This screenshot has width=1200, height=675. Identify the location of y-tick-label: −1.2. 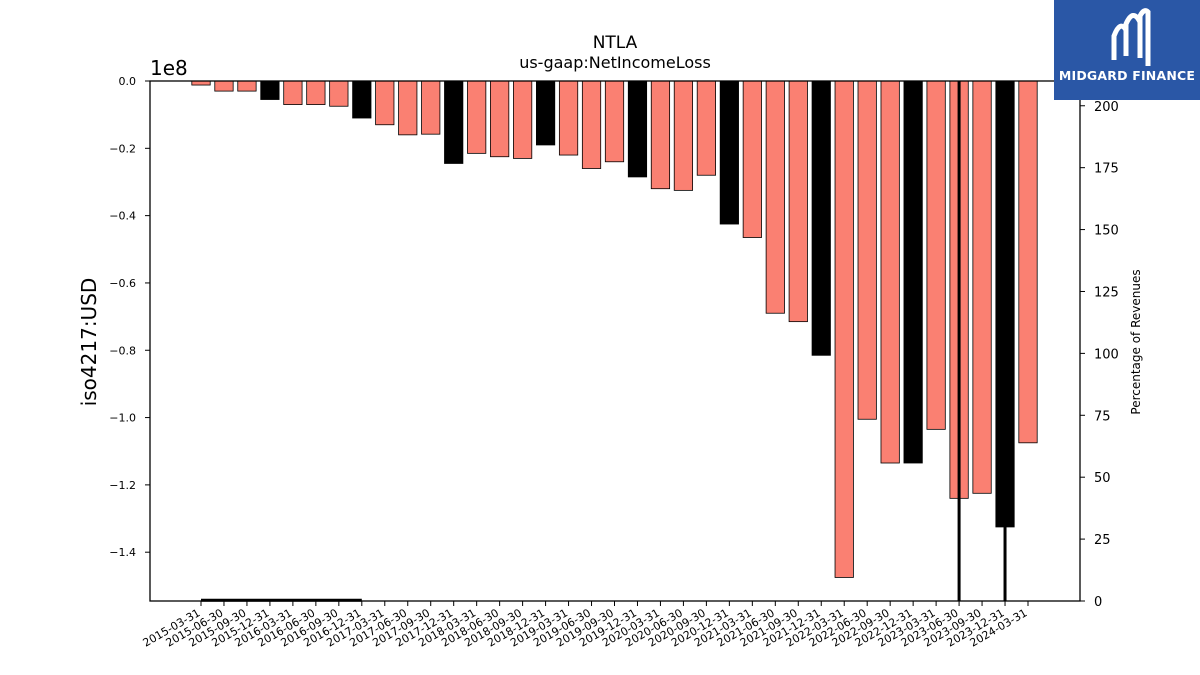
(122, 485).